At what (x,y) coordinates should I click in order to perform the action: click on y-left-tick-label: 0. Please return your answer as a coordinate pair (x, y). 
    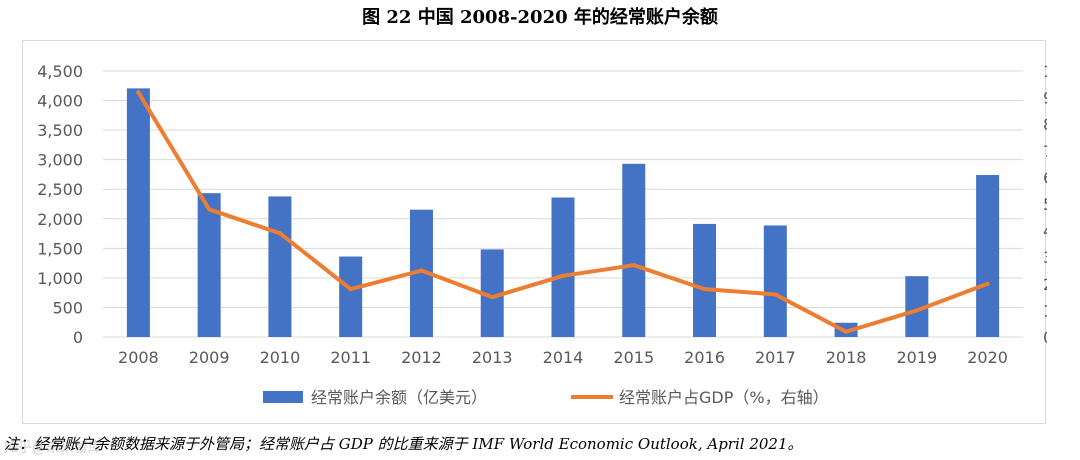
    Looking at the image, I should click on (78, 337).